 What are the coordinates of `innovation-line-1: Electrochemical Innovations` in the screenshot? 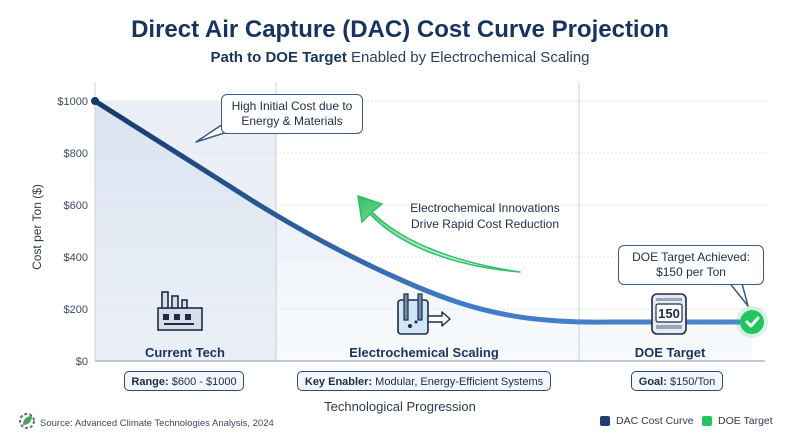 It's located at (485, 208).